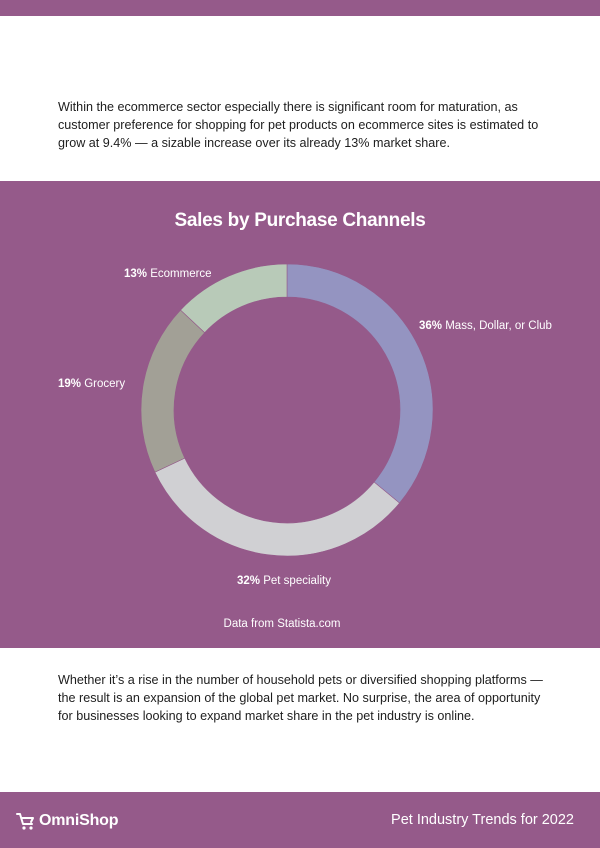 The width and height of the screenshot is (600, 848). What do you see at coordinates (135, 274) in the screenshot?
I see `slice-percent: 13%` at bounding box center [135, 274].